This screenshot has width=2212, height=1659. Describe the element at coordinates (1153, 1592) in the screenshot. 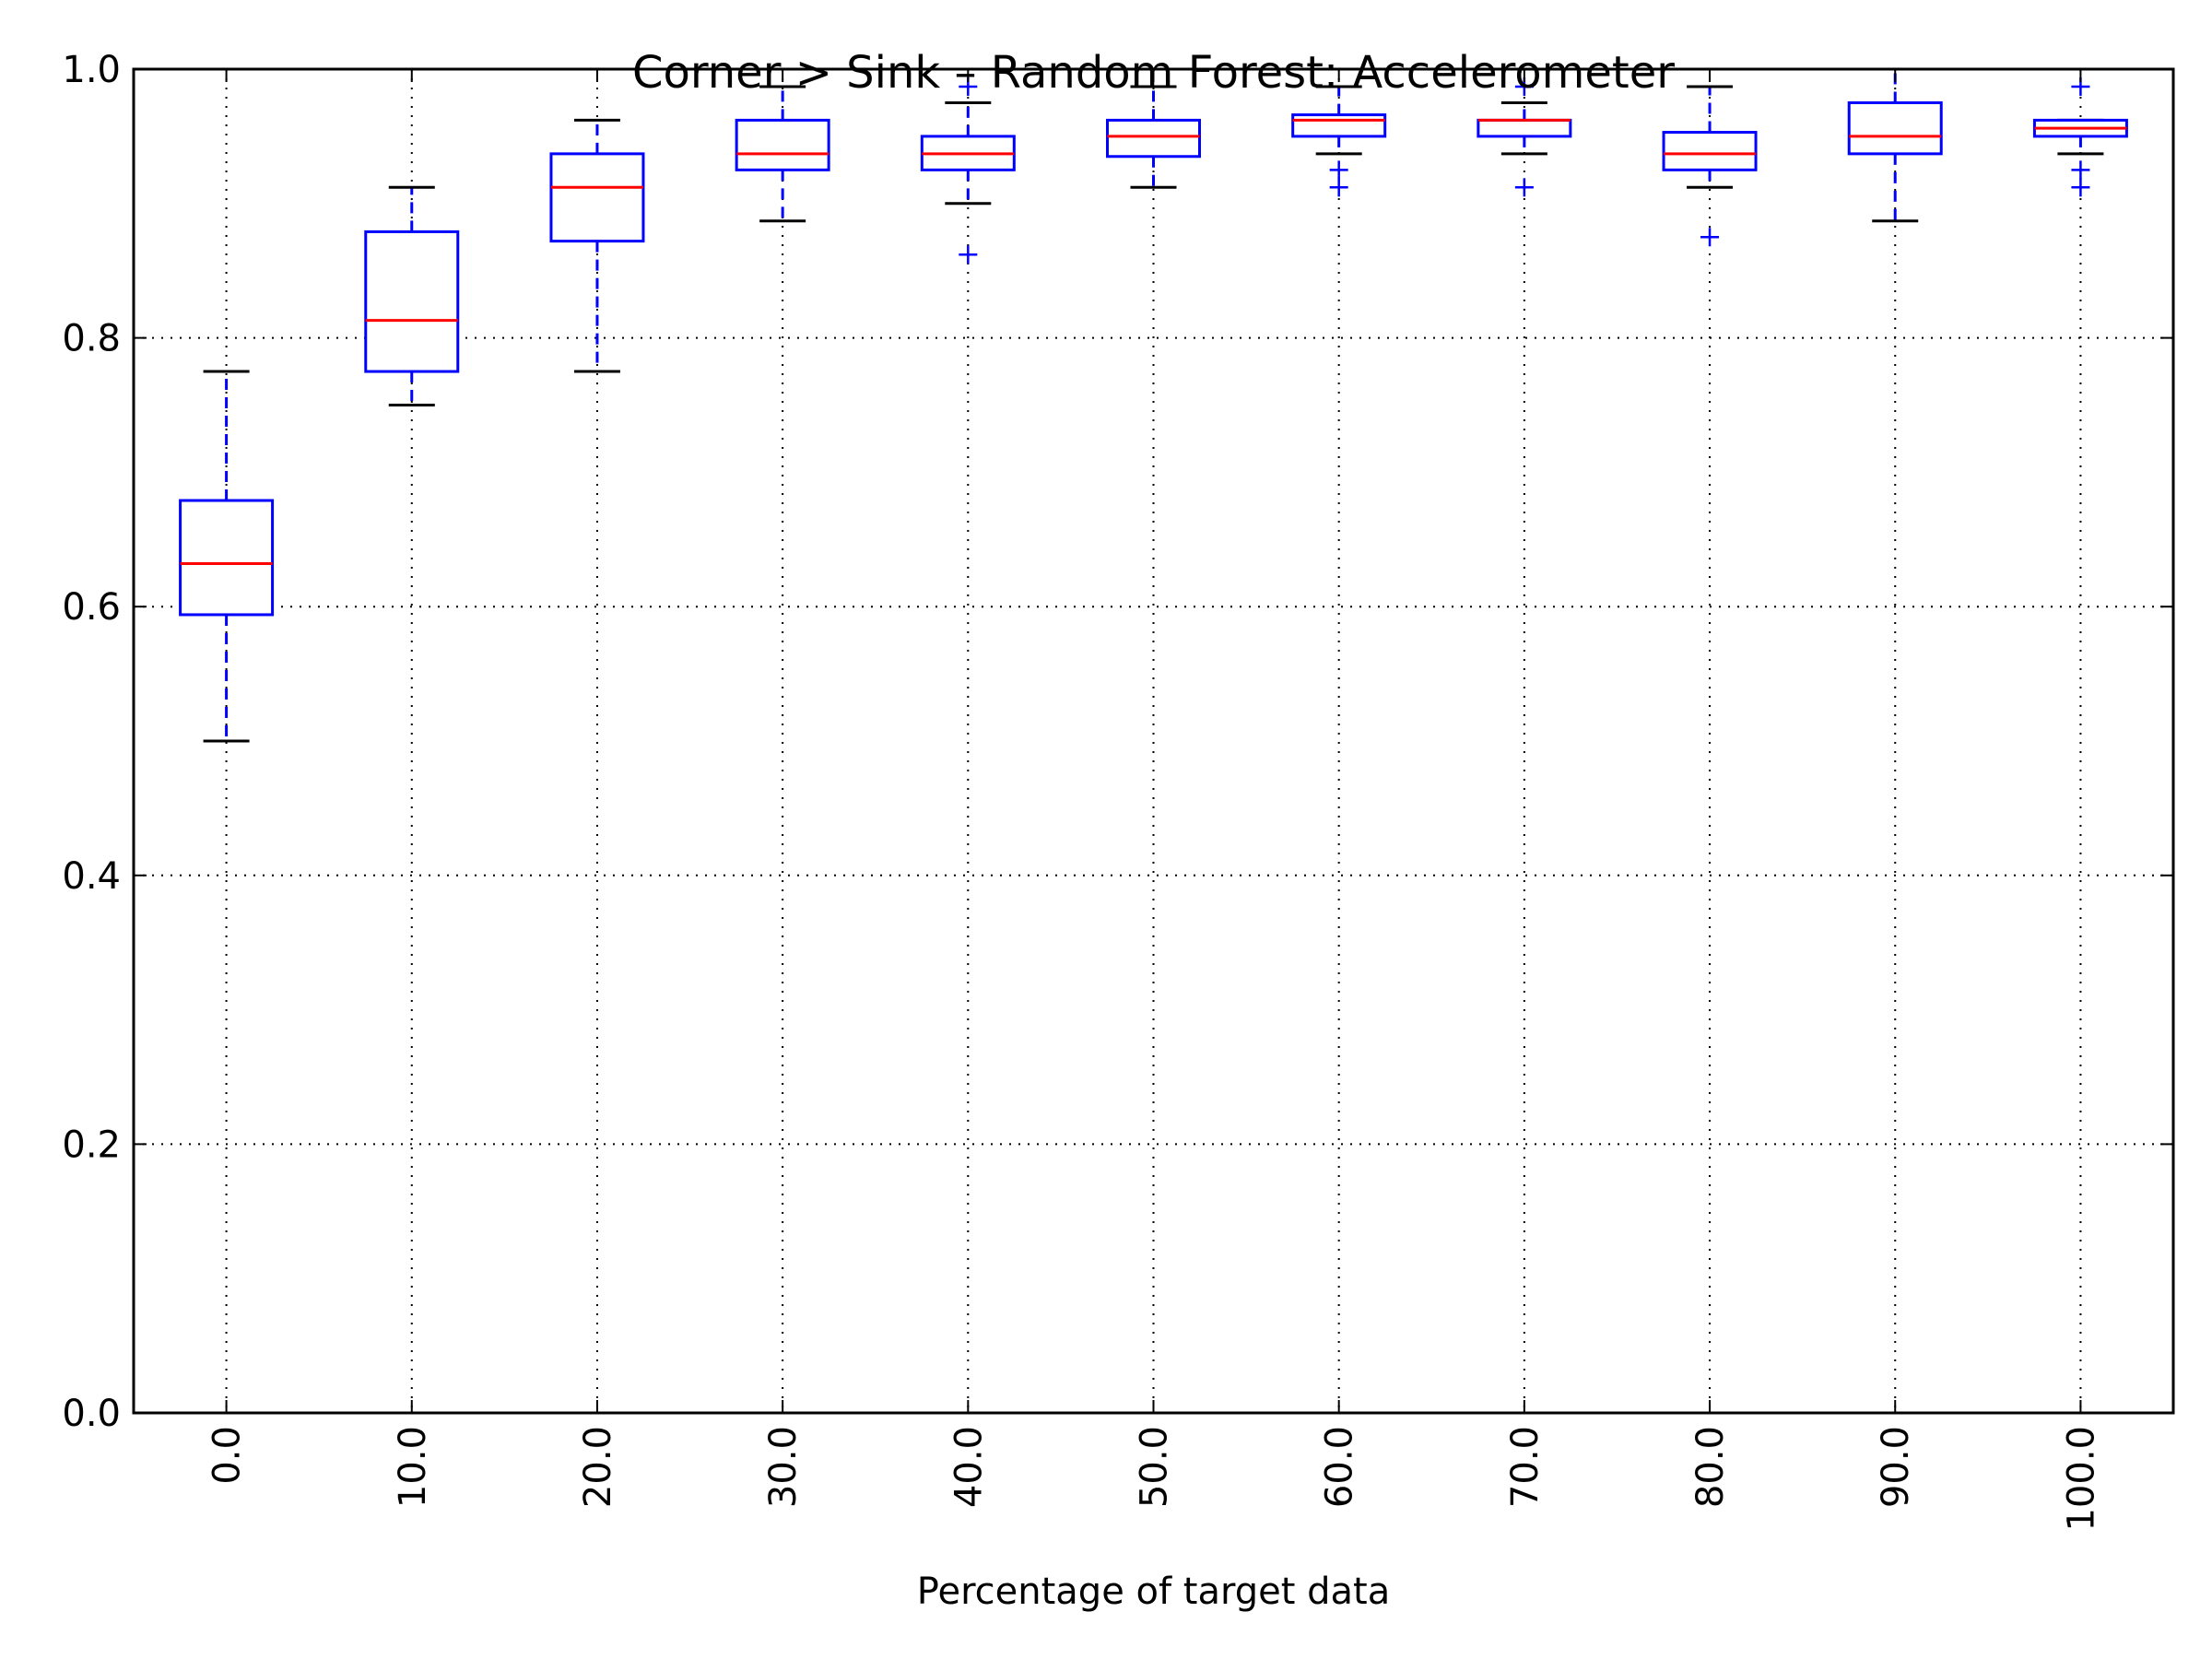

I see `x-axis-label: Percentage of target data` at that location.